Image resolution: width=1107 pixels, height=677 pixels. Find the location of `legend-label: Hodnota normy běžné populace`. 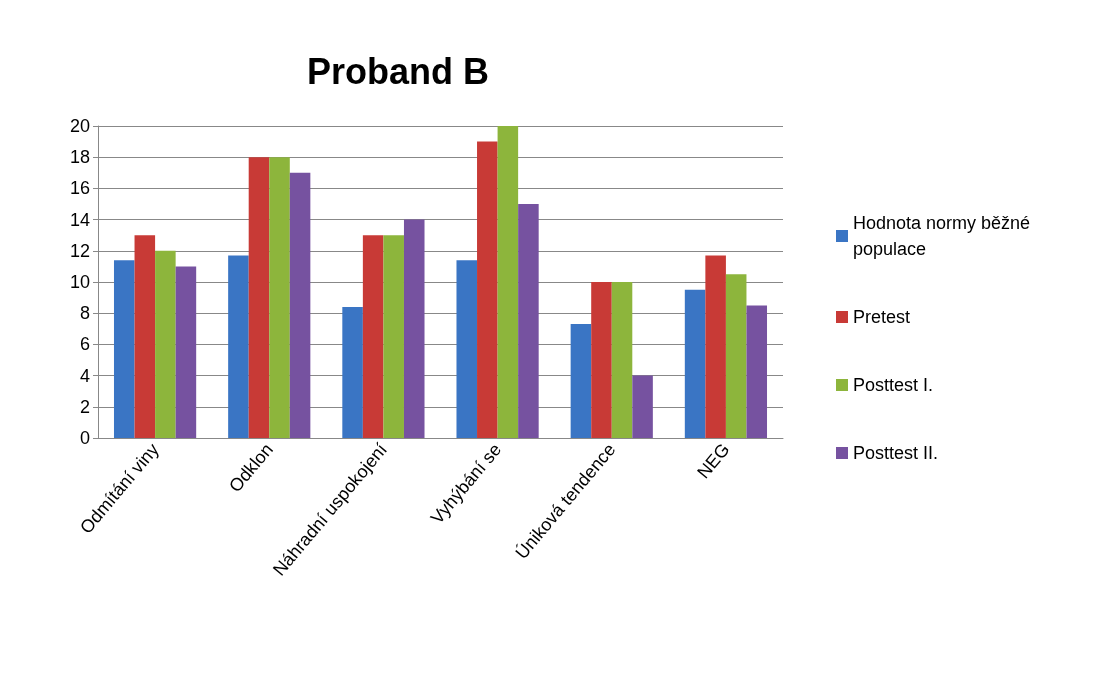

legend-label: Hodnota normy běžné populace is located at coordinates (944, 236).